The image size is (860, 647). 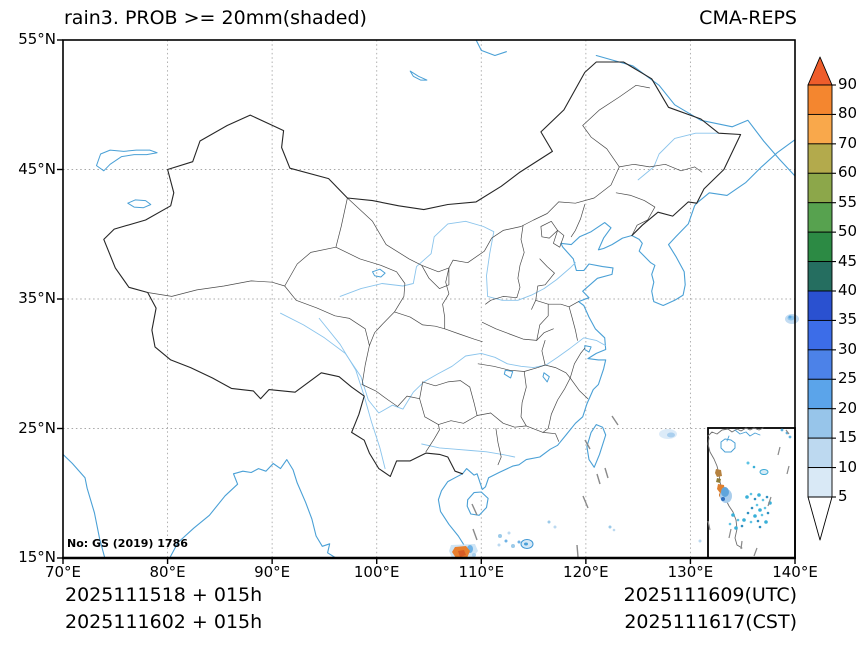 I want to click on x-tick-label: 140°E, so click(x=795, y=572).